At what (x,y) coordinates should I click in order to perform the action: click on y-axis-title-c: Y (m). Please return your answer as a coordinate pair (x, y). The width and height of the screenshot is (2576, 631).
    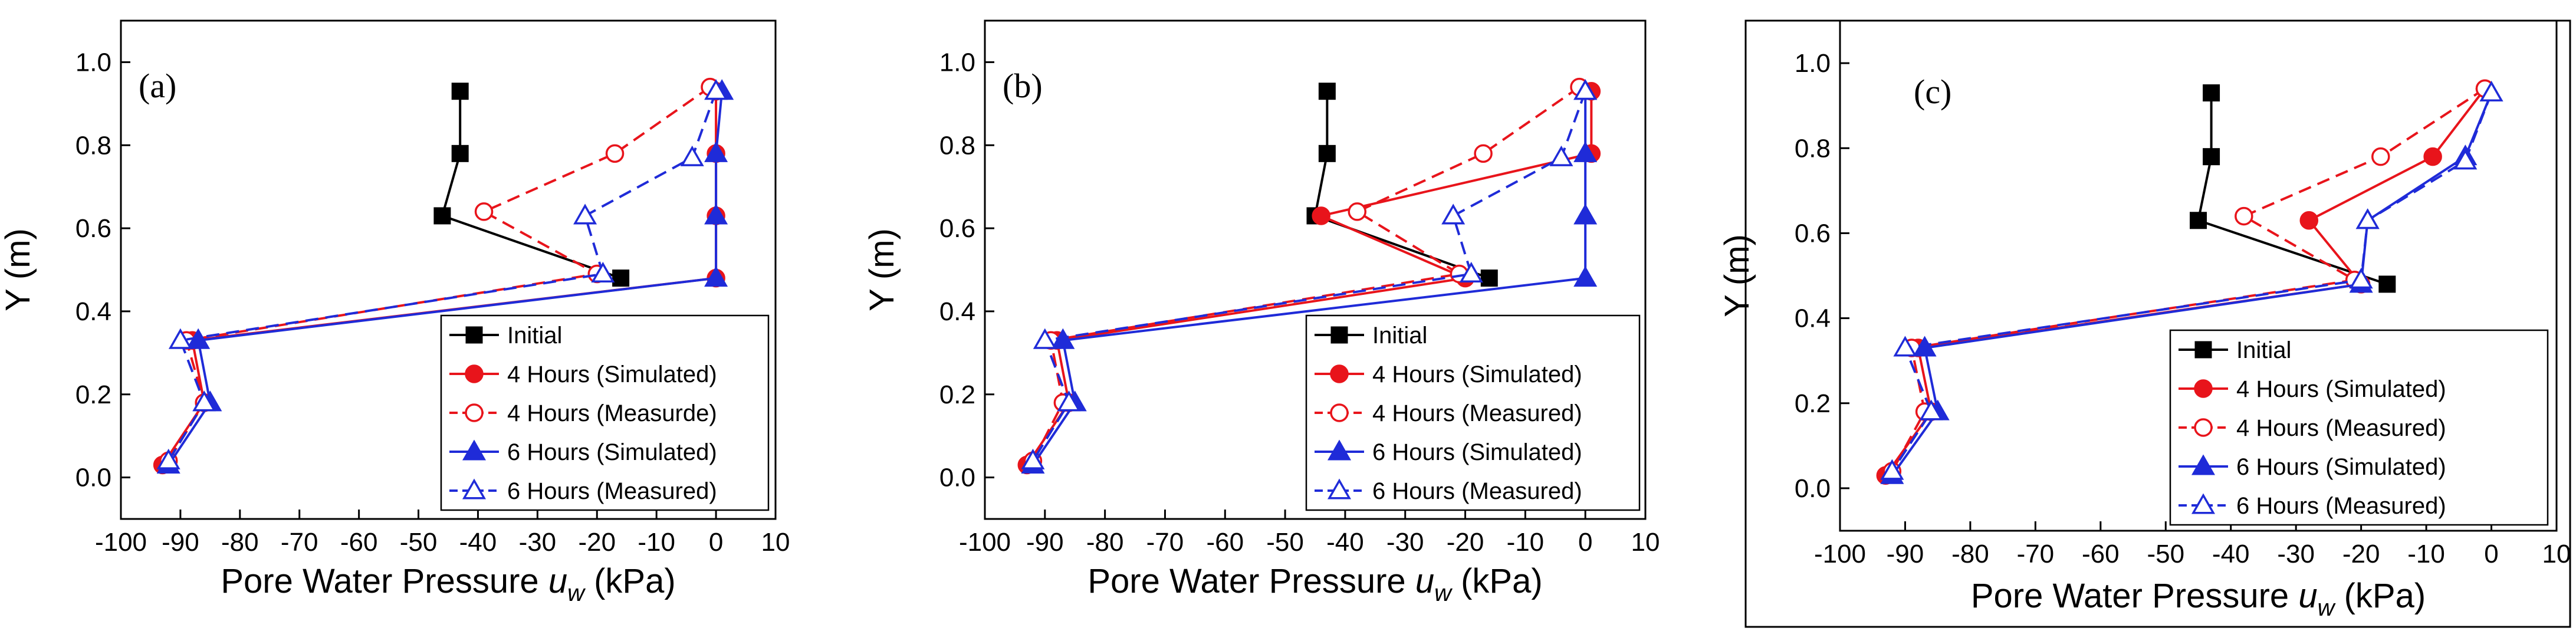
    Looking at the image, I should click on (1737, 275).